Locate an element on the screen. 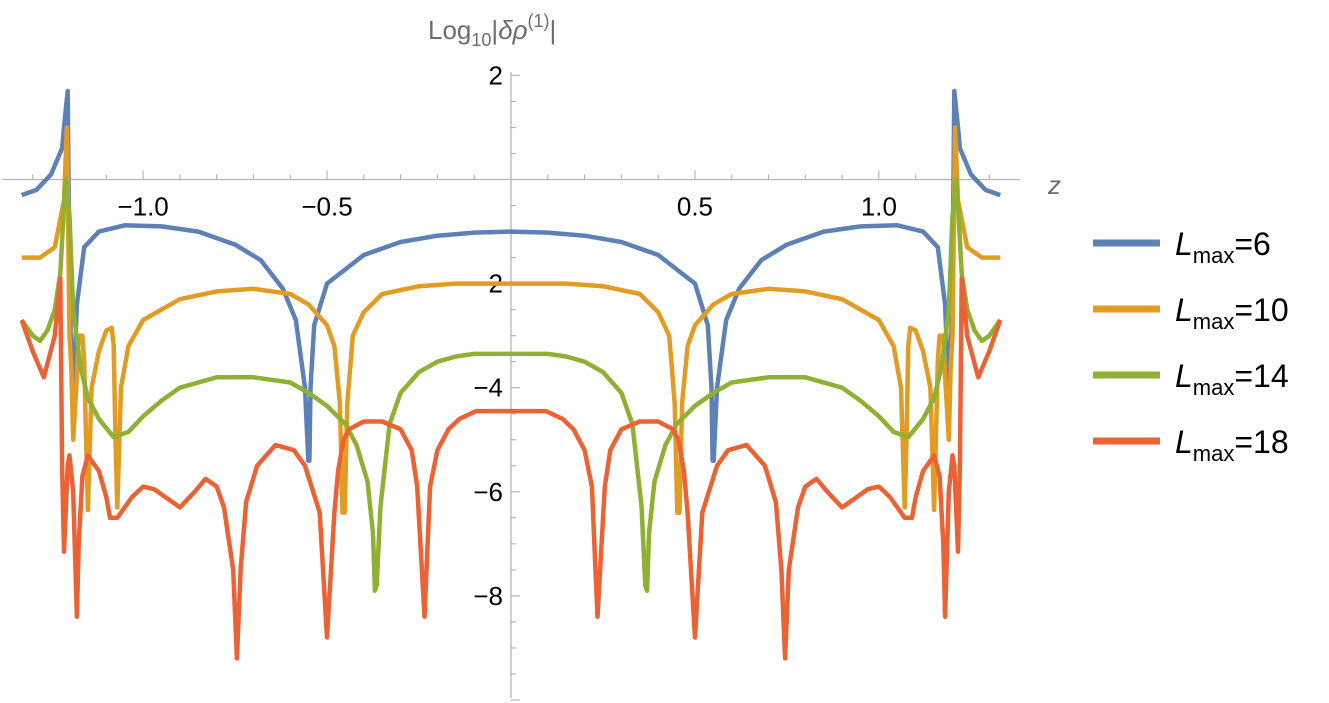  y-axis-title-bar-open: | is located at coordinates (494, 30).